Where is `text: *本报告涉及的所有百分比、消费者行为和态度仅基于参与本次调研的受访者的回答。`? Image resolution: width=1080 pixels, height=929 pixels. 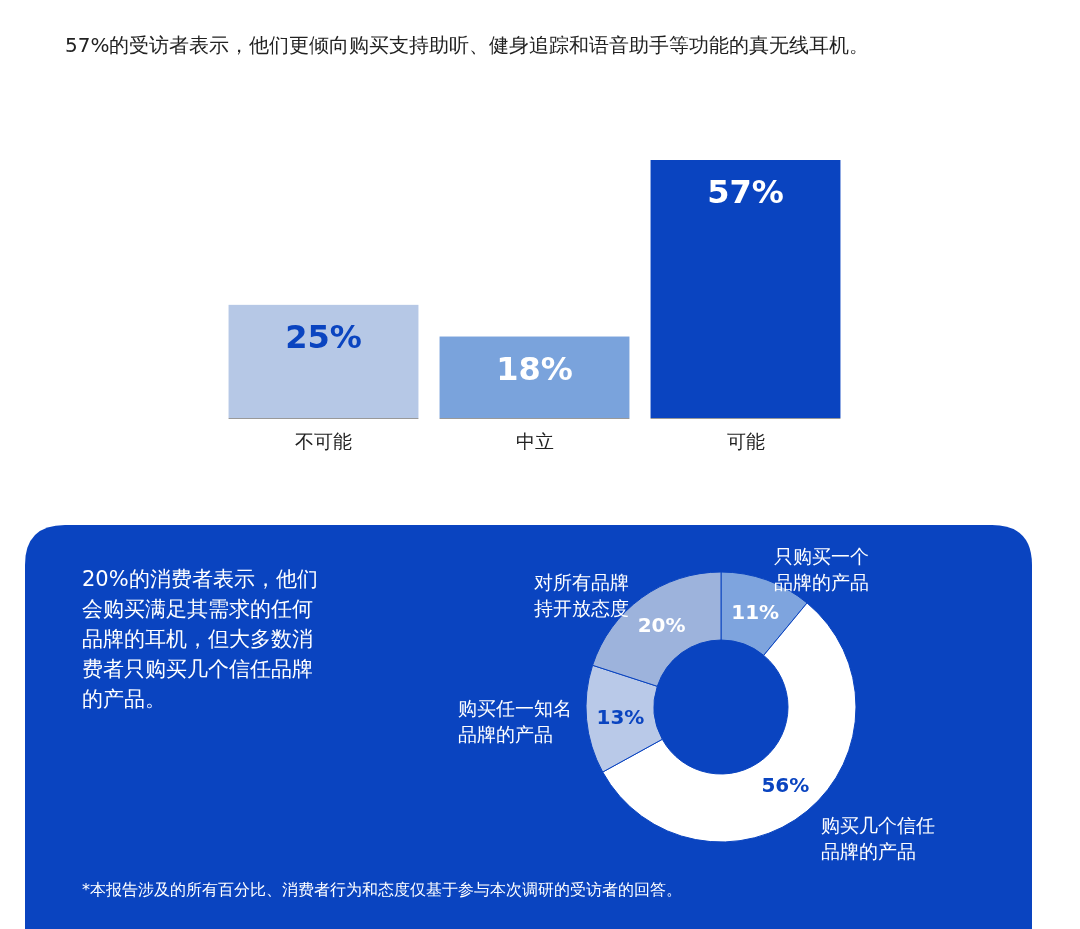
text: *本报告涉及的所有百分比、消费者行为和态度仅基于参与本次调研的受访者的回答。 is located at coordinates (382, 889).